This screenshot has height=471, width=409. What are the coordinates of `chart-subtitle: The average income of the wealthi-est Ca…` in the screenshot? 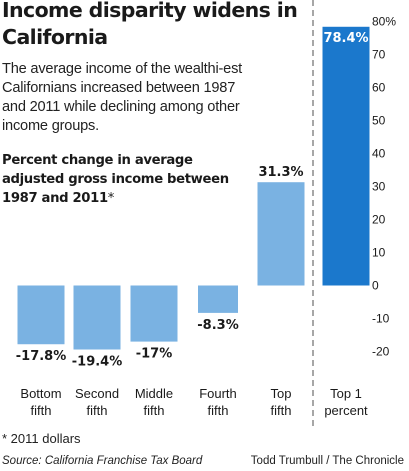 It's located at (122, 97).